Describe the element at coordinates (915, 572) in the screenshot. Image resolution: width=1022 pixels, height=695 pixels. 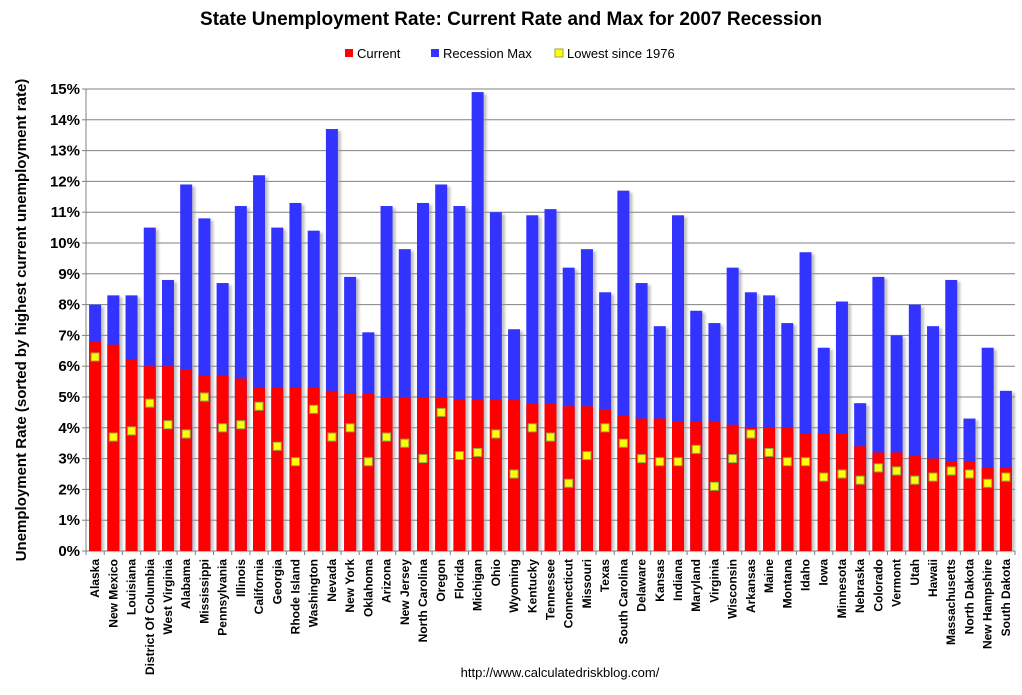
I see `x-tick-label: Utah` at that location.